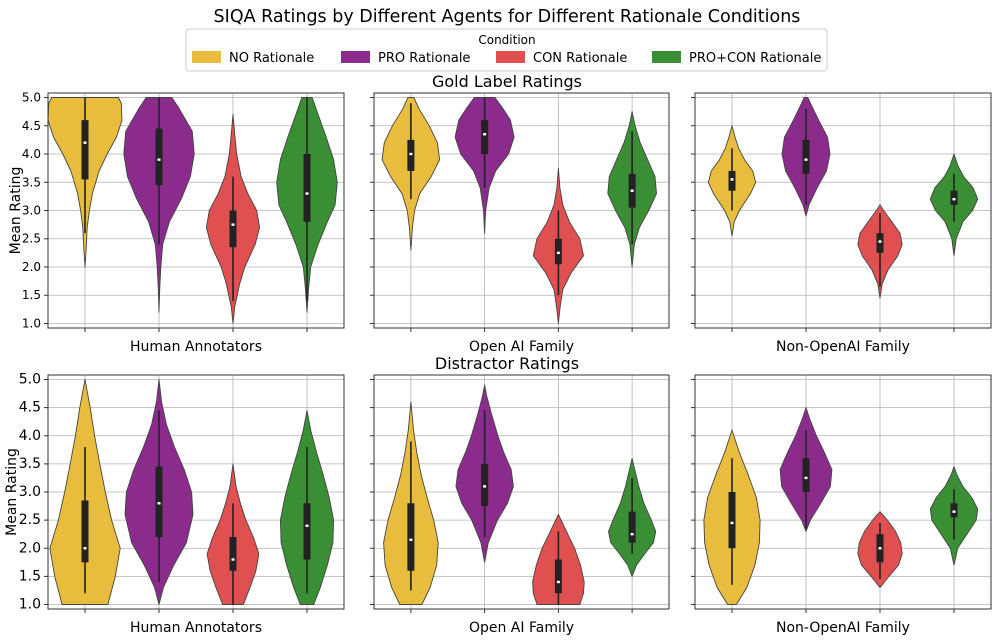  I want to click on y-axis-label-gold-human-annotators: Mean Rating, so click(16, 211).